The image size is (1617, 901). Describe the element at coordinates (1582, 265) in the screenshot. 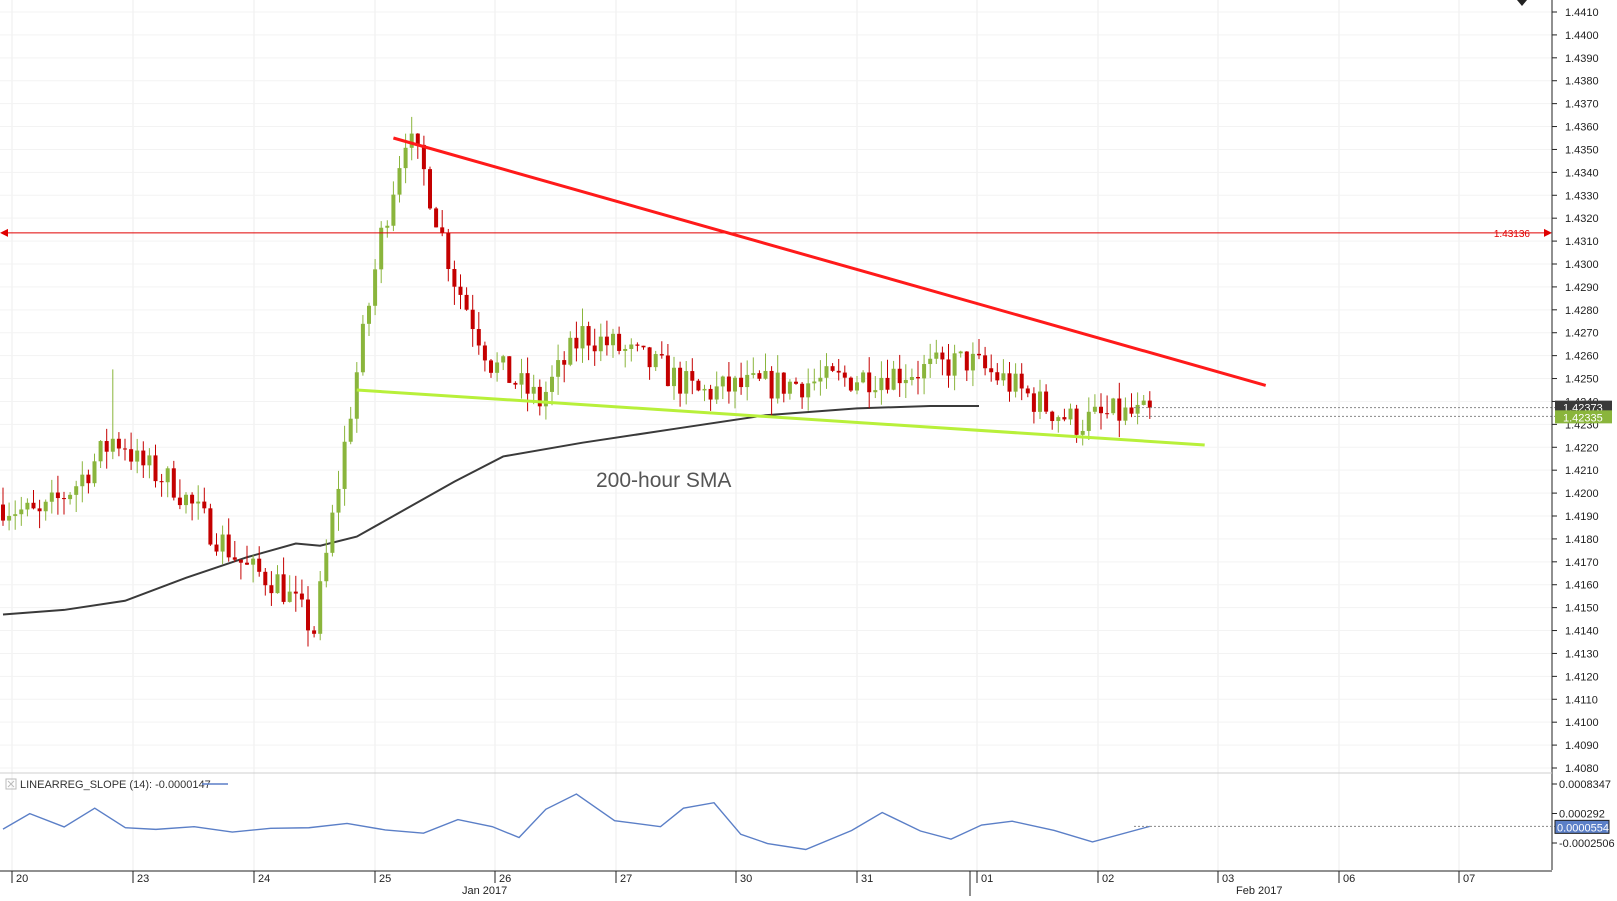

I see `price-tick-label: 1.4300` at that location.